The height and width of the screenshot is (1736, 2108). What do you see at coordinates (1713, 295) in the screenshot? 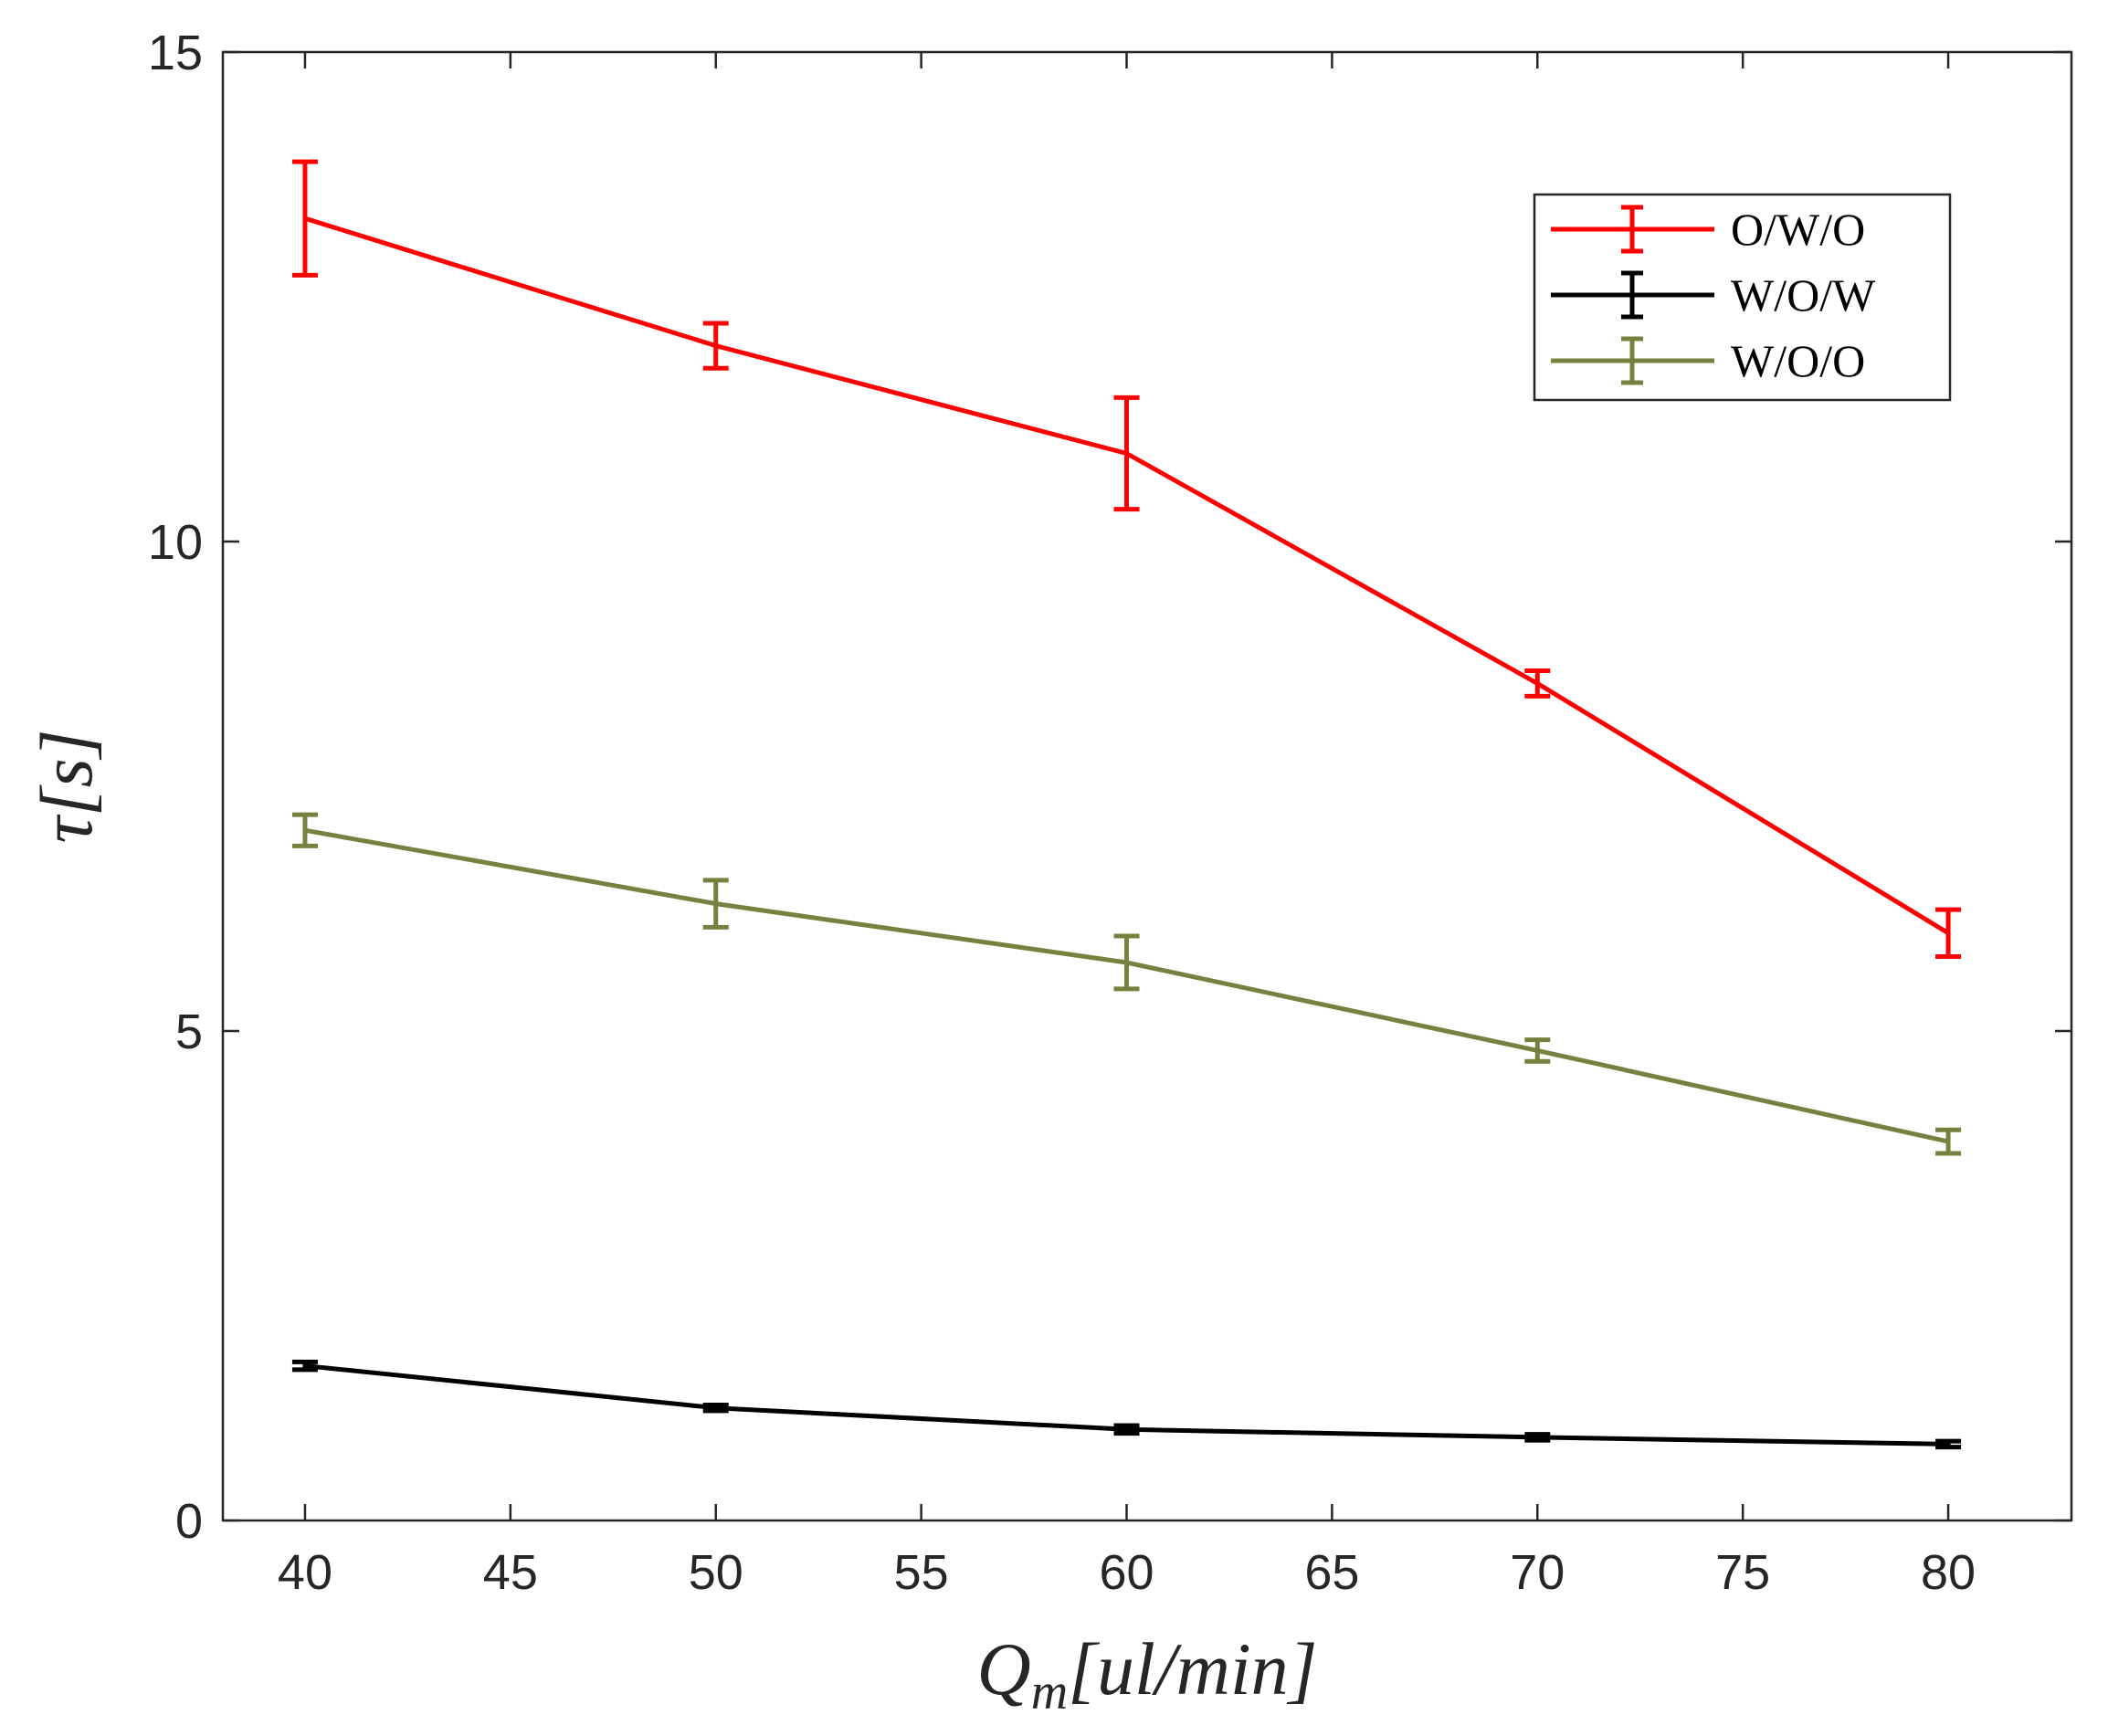
I see `legend-entry: W/O/W` at bounding box center [1713, 295].